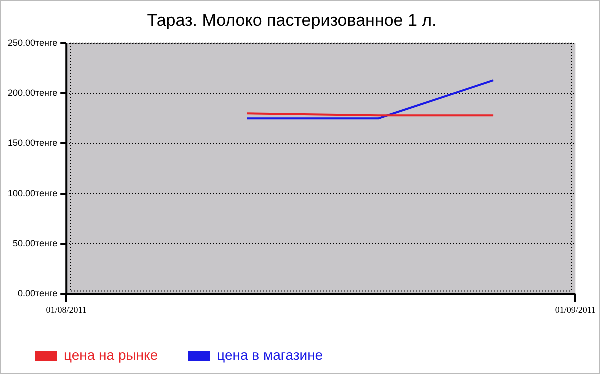 The width and height of the screenshot is (600, 374). What do you see at coordinates (292, 20) in the screenshot?
I see `chart-title: Тараз. Молоко пастеризованное 1 л.` at bounding box center [292, 20].